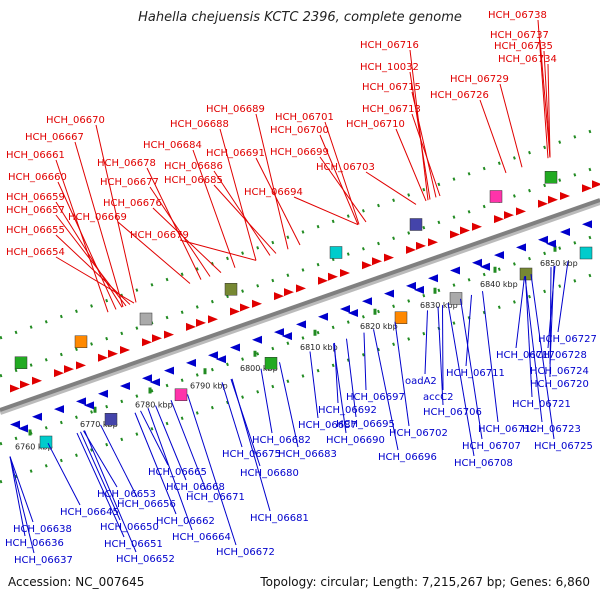  I want to click on gene-label-bottom: HCH_06728, so click(557, 355).